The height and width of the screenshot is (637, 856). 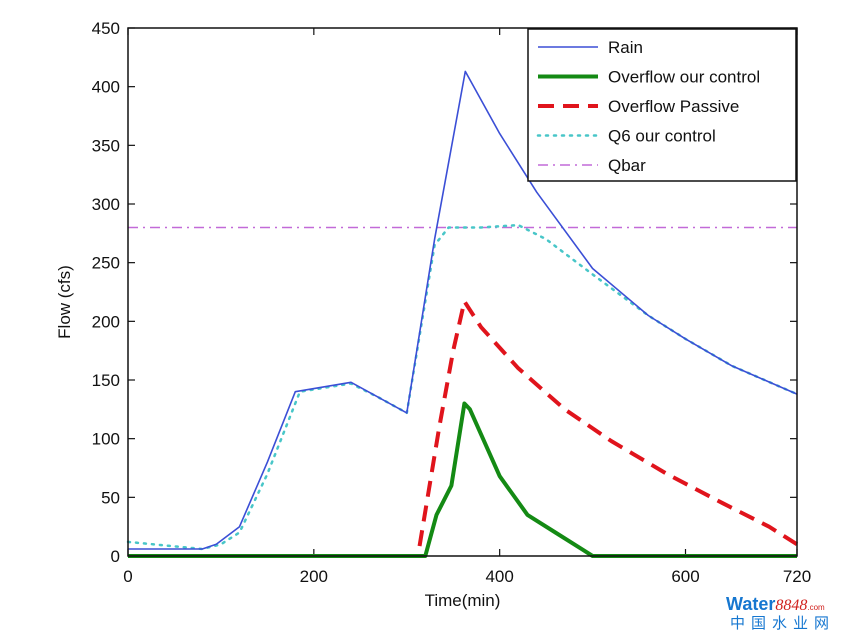 I want to click on legend-label-overflow-our-control: Overflow our control, so click(x=684, y=77).